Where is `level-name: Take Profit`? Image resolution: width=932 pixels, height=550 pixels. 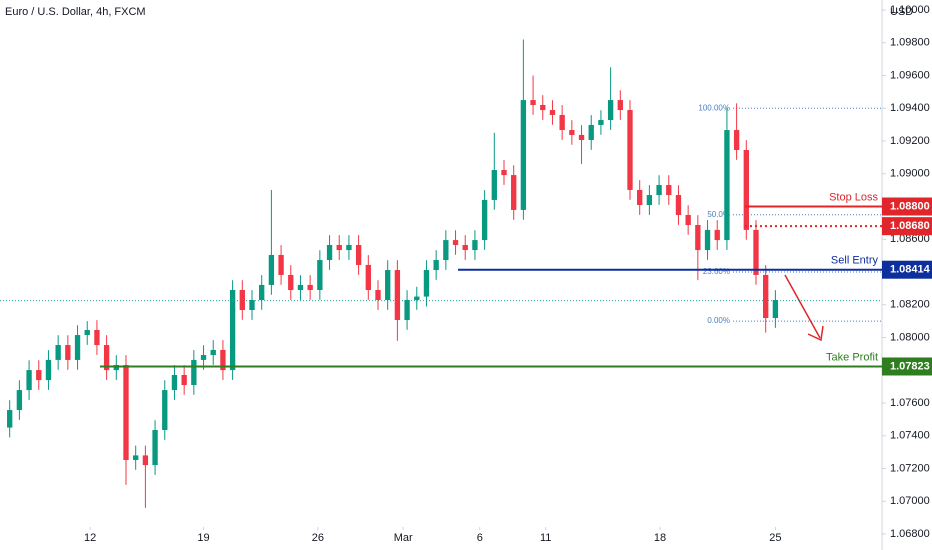
level-name: Take Profit is located at coordinates (852, 357).